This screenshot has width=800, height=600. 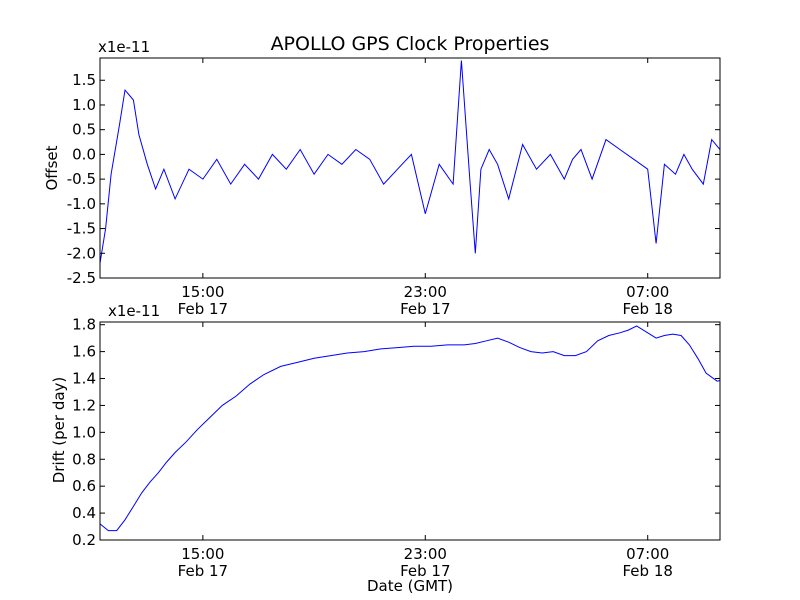 I want to click on offset-y-tick-label: 1.0, so click(x=84, y=105).